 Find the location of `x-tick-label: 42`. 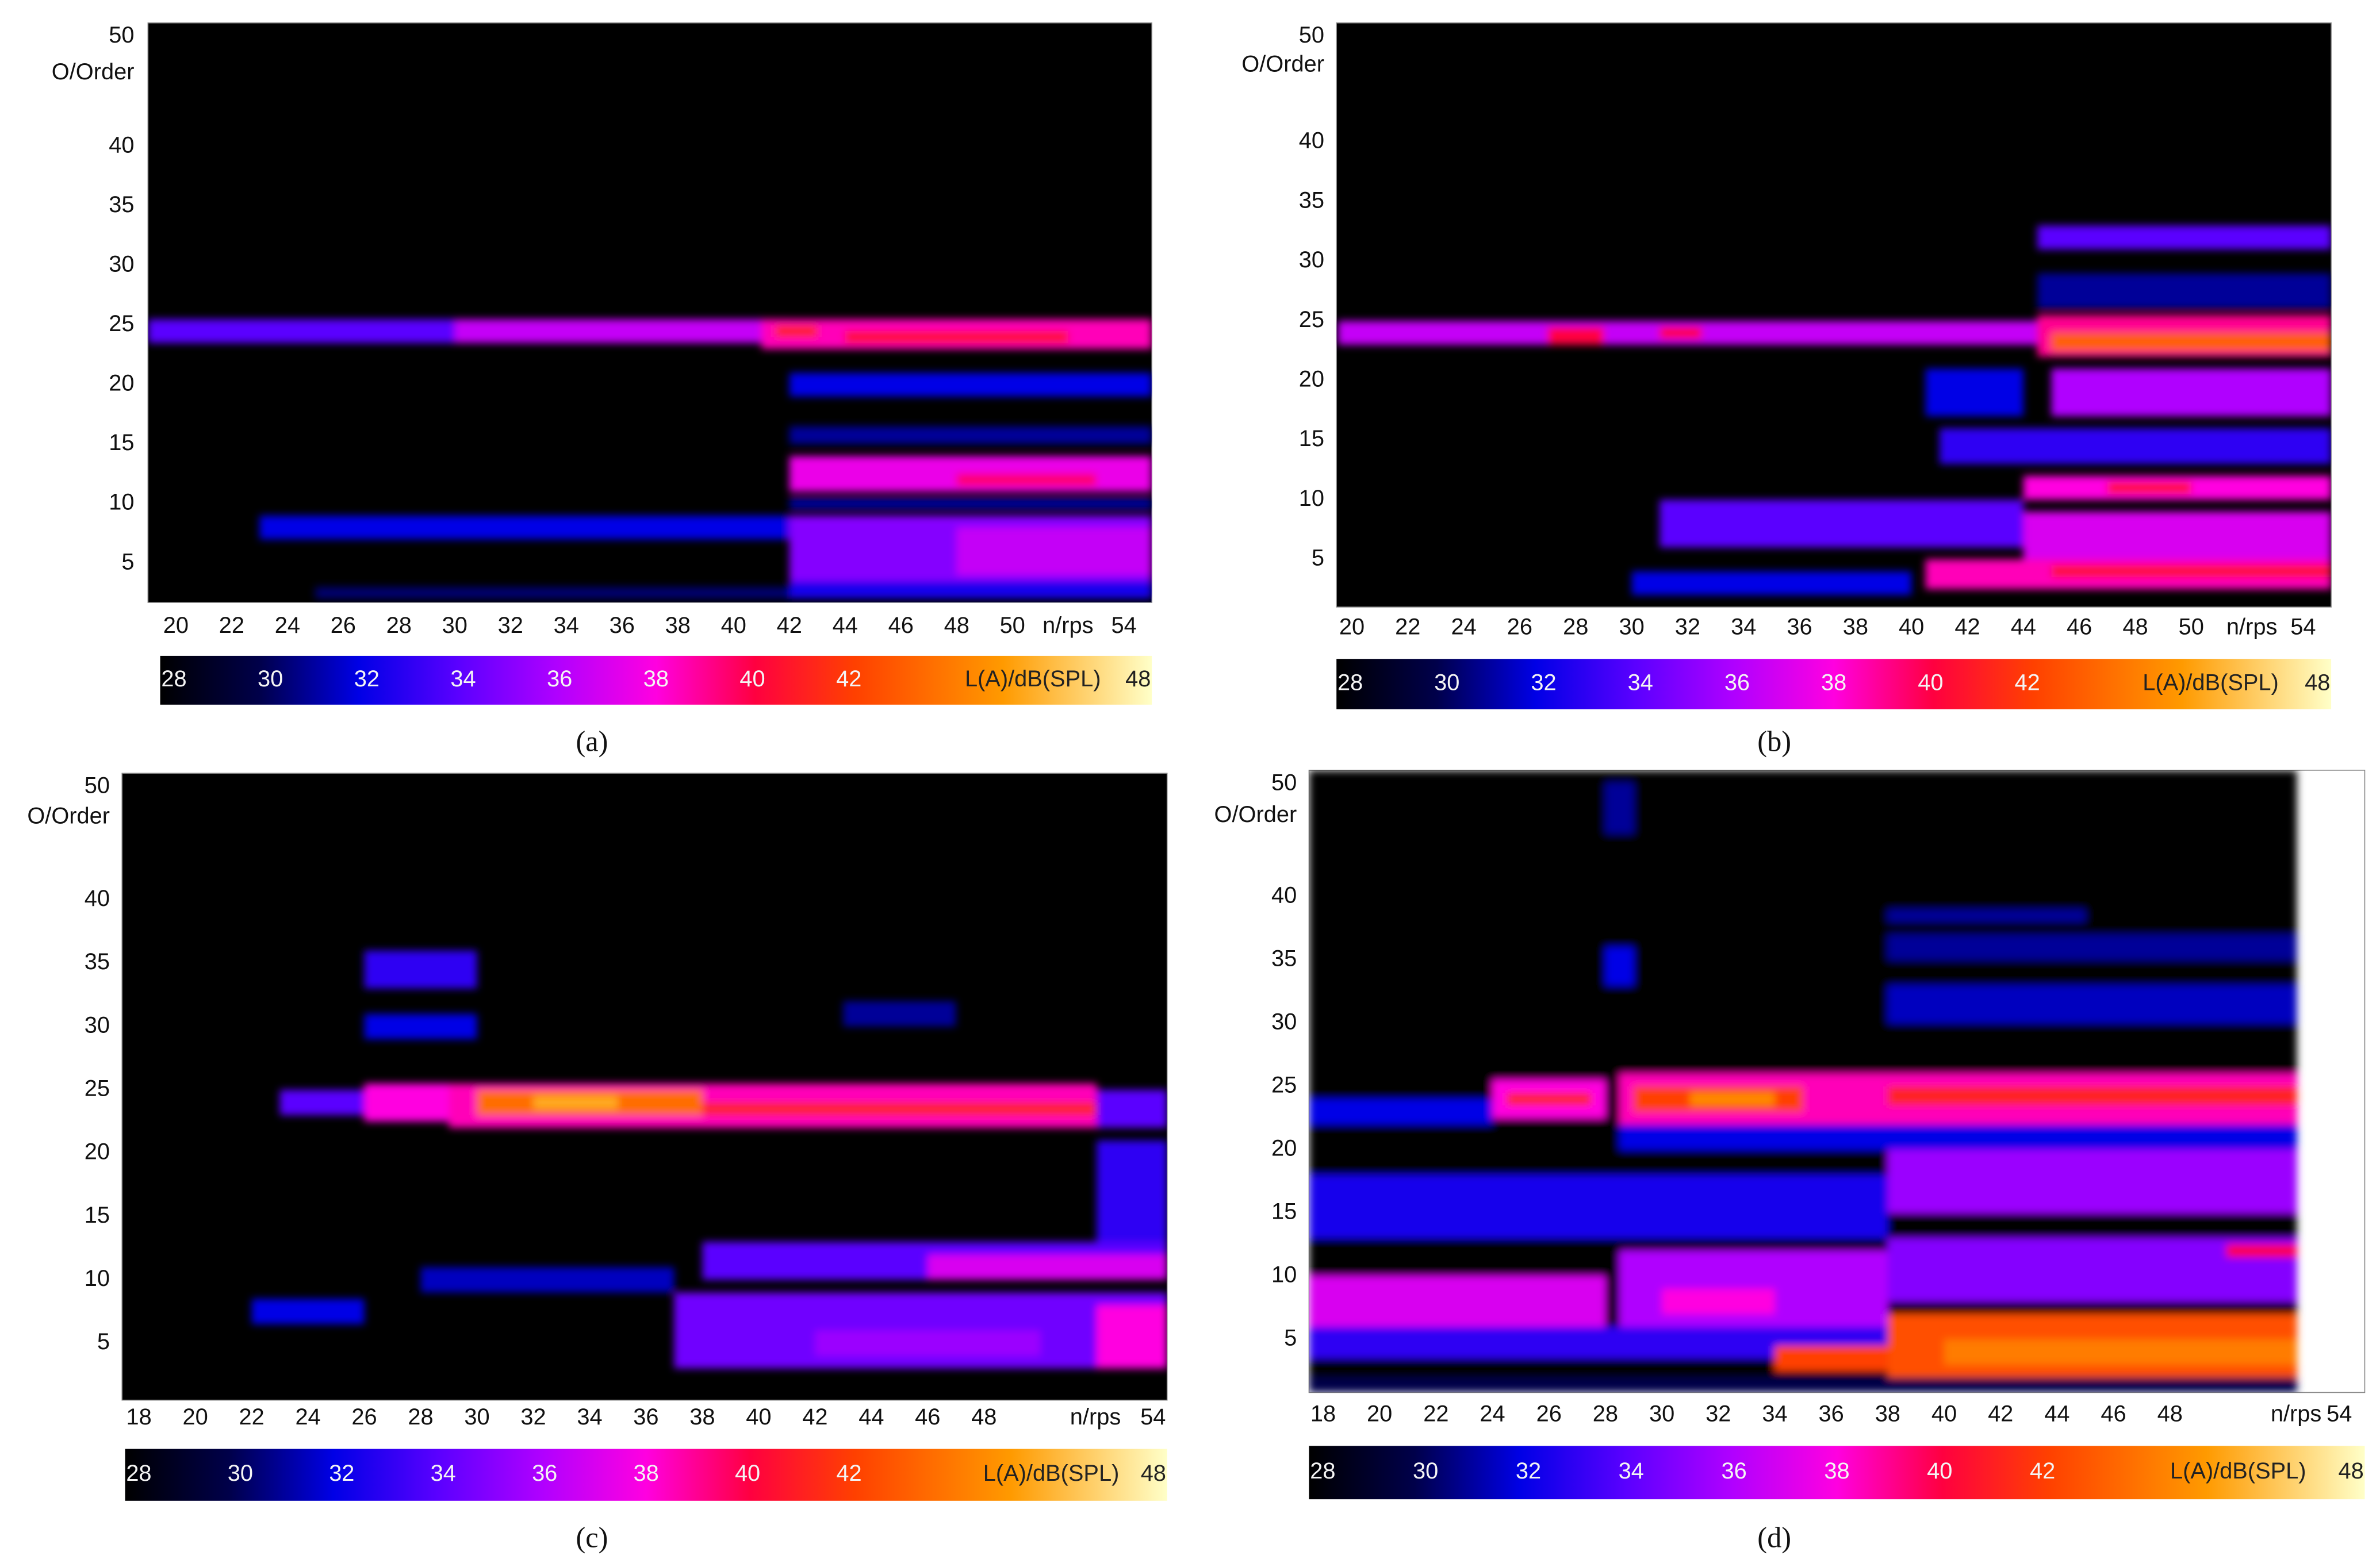

x-tick-label: 42 is located at coordinates (1967, 627).